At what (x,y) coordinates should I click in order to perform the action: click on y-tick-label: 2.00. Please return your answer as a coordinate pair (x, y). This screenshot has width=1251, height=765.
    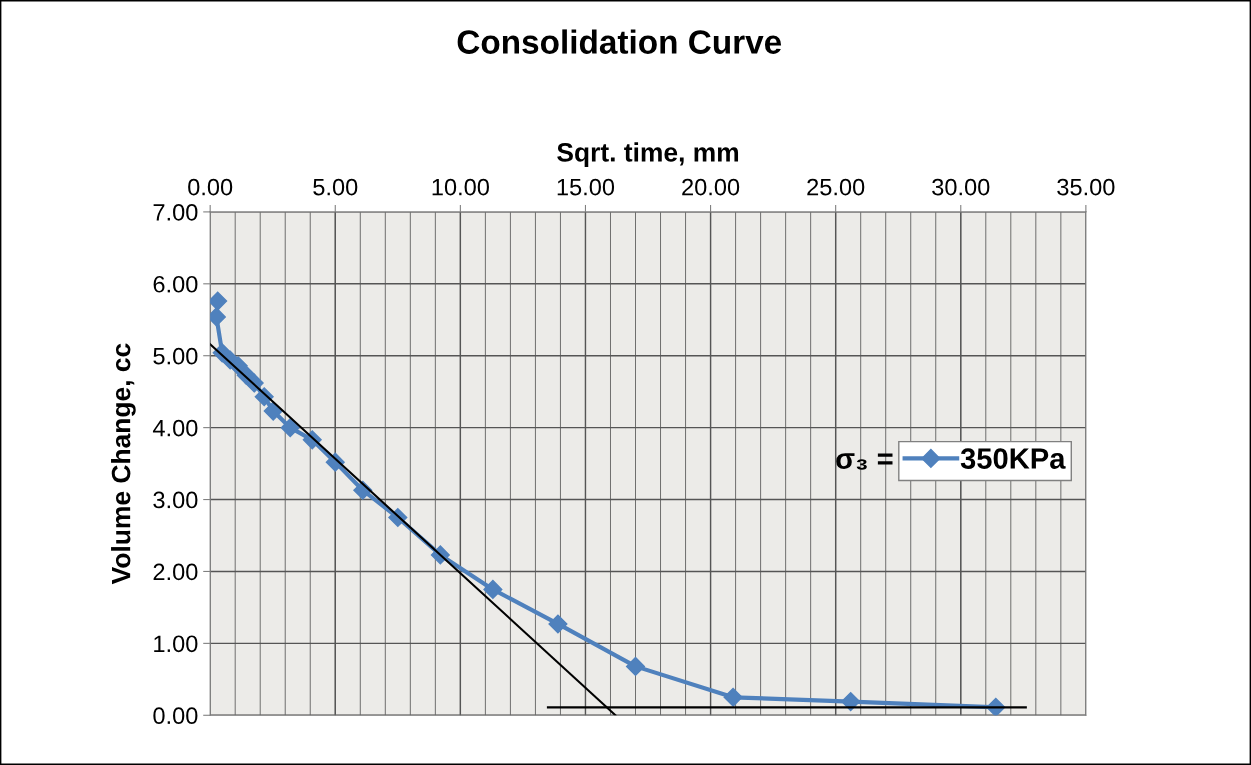
    Looking at the image, I should click on (175, 572).